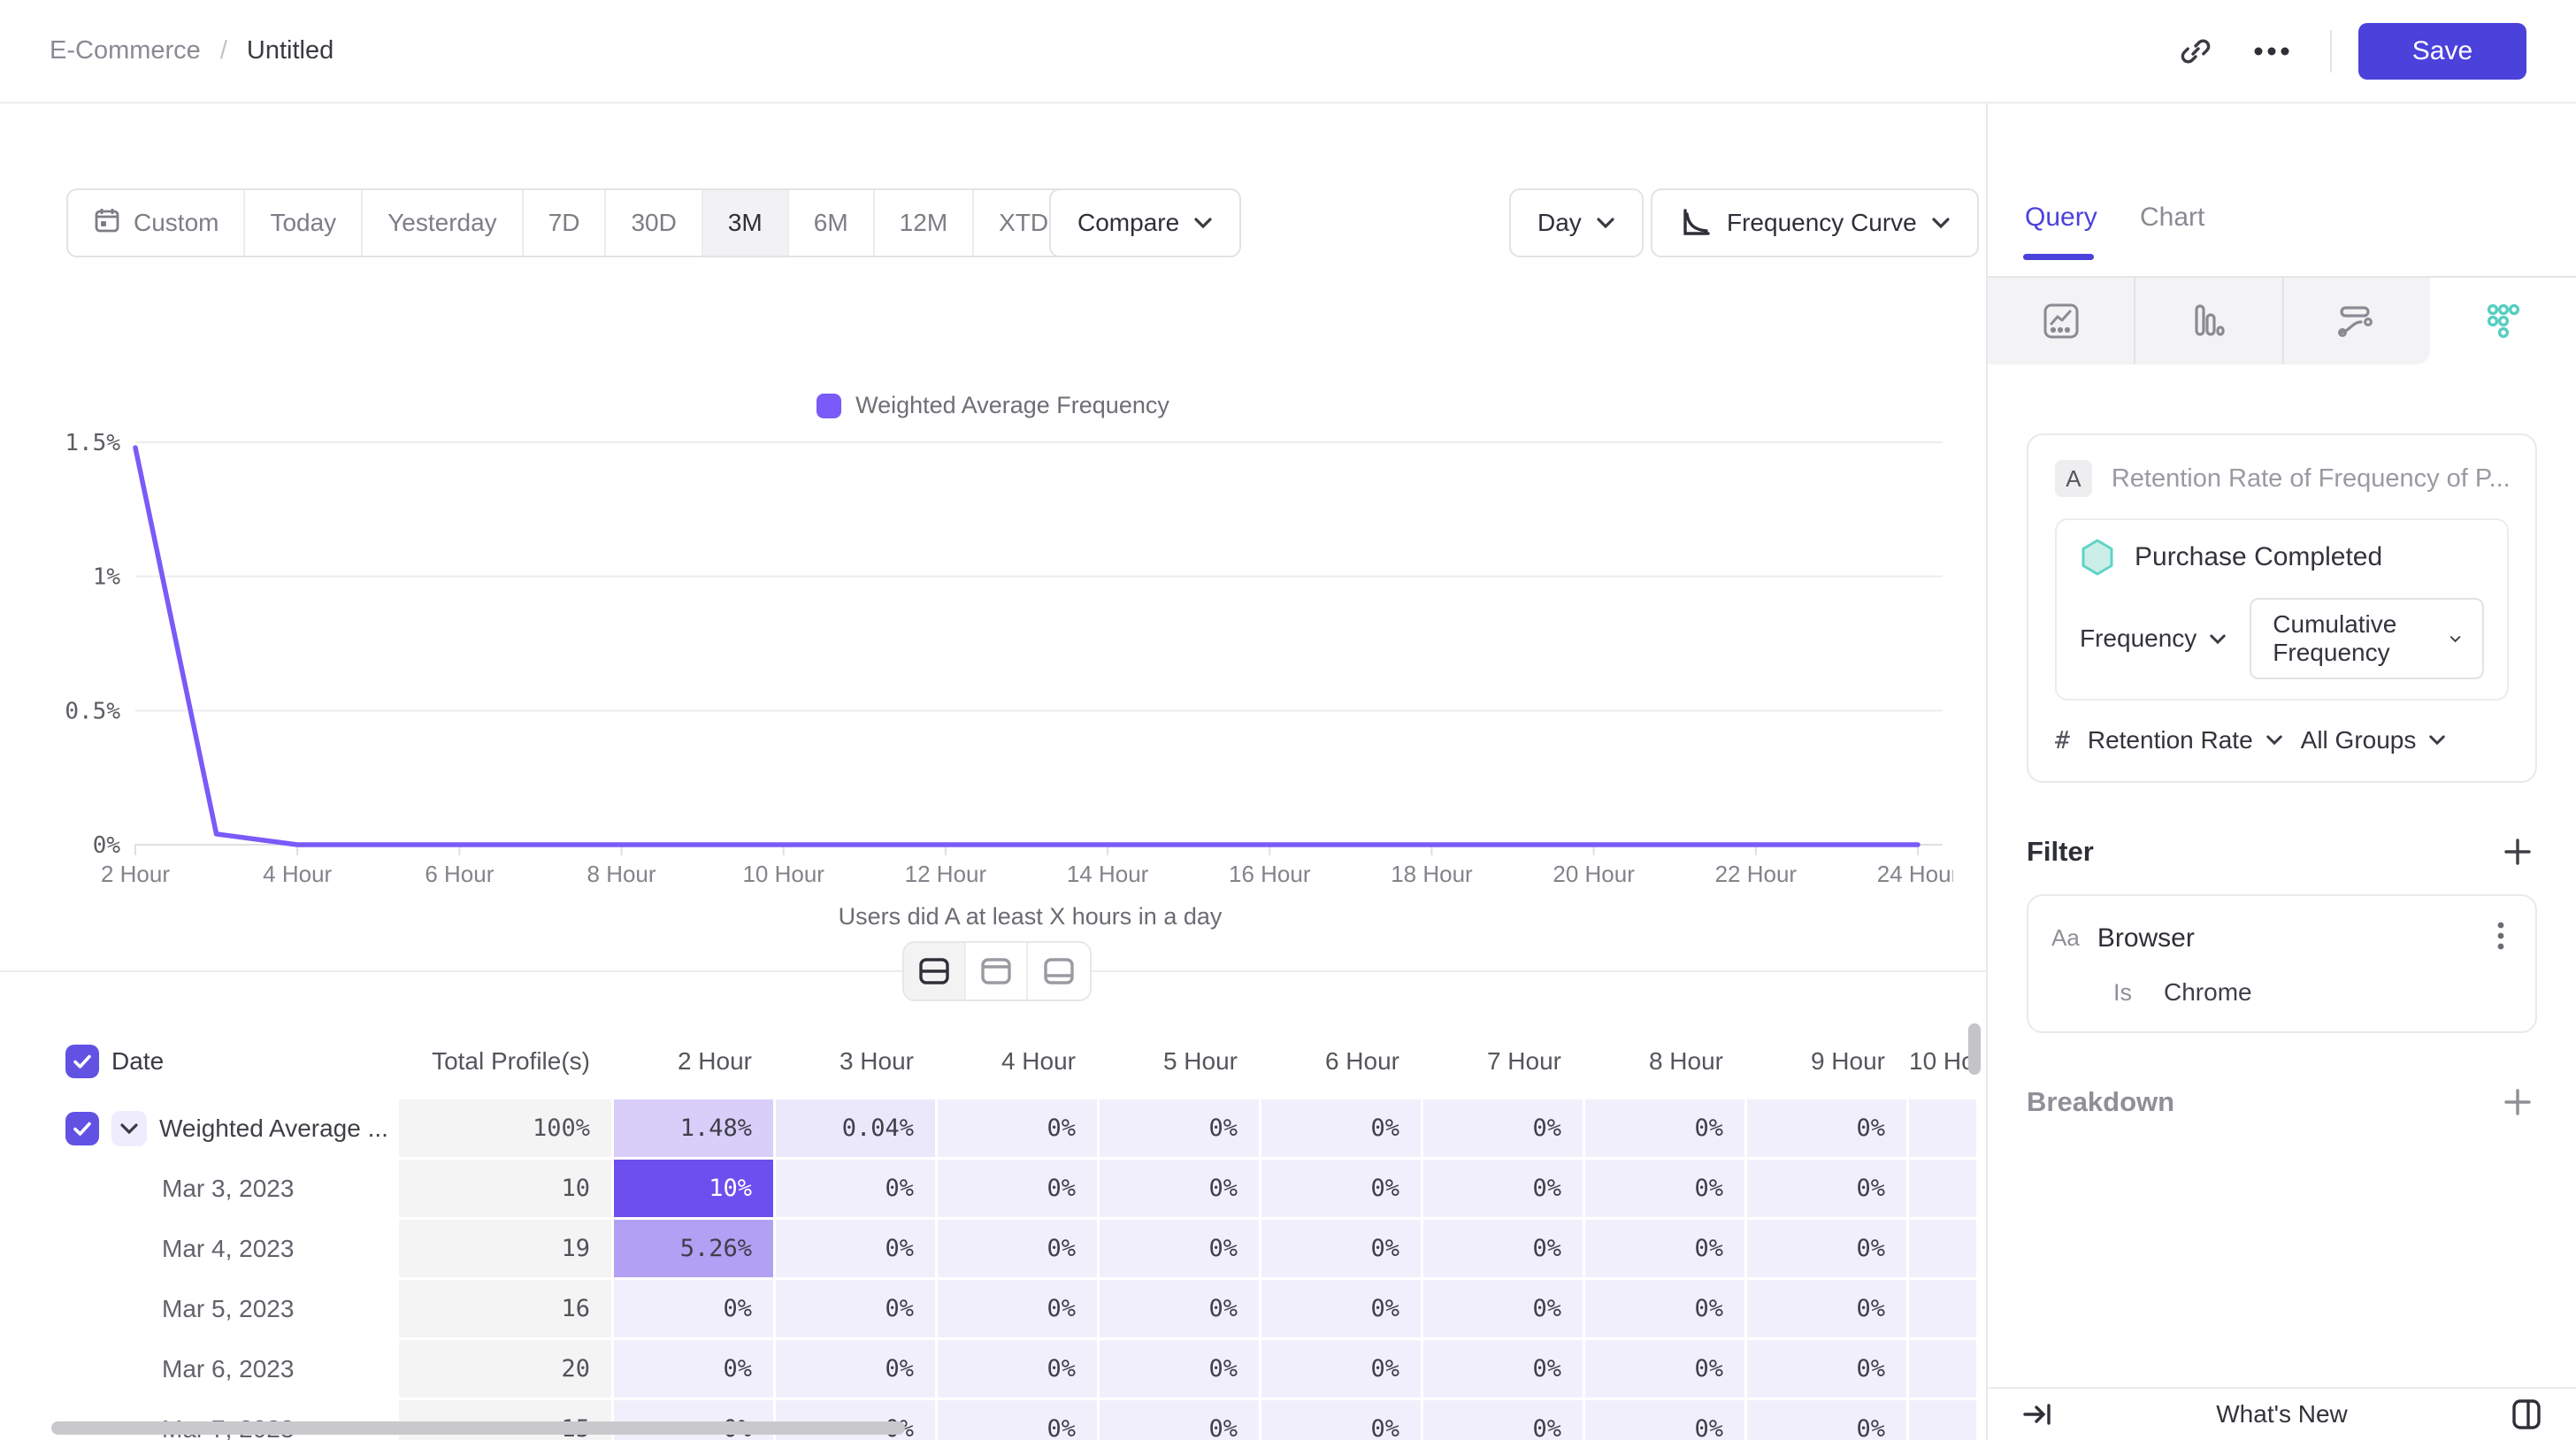  I want to click on range-custom: Custom, so click(157, 223).